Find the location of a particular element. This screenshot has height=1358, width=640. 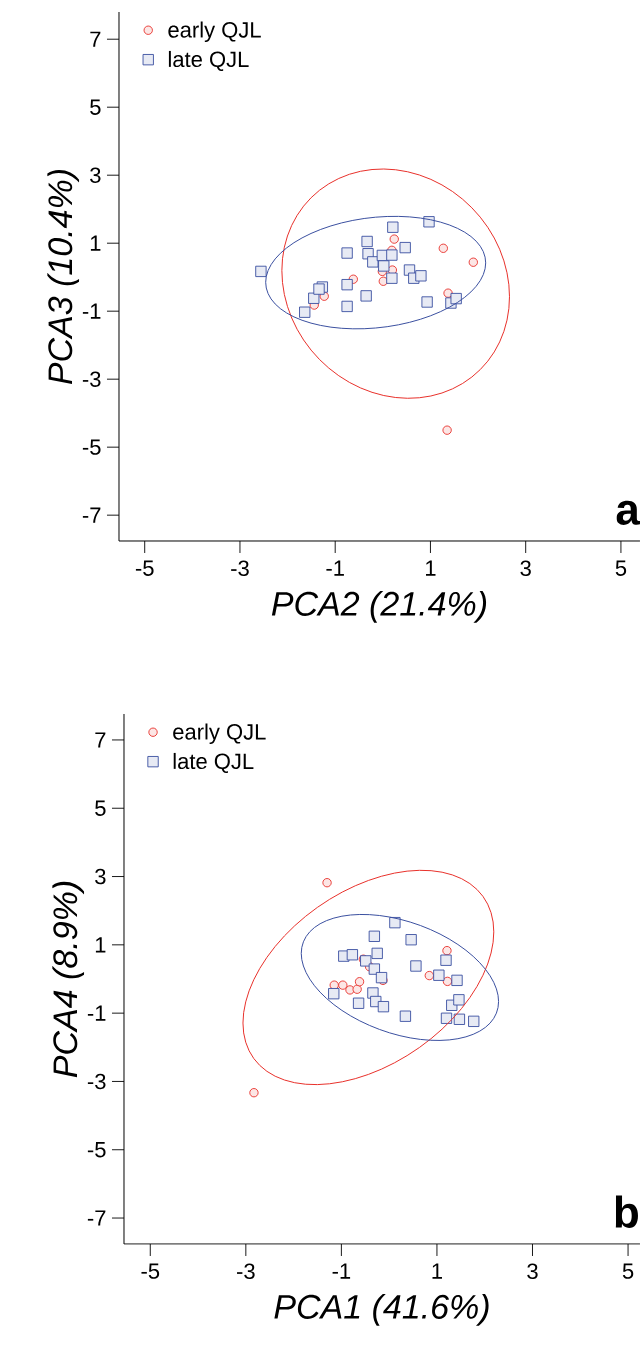

x-axis-title: PCA2 (21.4%) is located at coordinates (379, 606).